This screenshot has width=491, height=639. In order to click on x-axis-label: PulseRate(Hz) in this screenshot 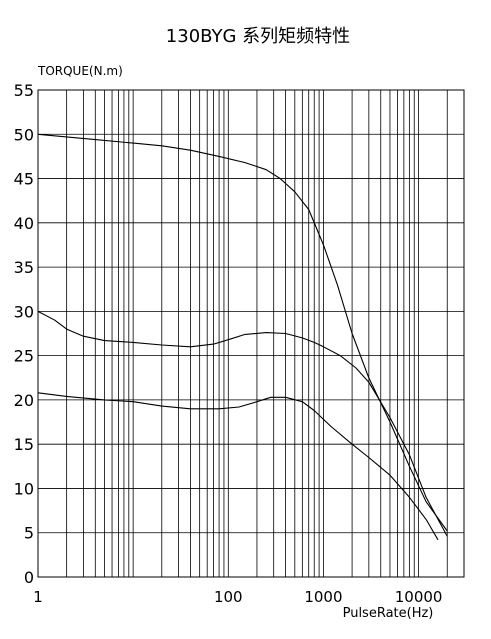, I will do `click(388, 613)`.